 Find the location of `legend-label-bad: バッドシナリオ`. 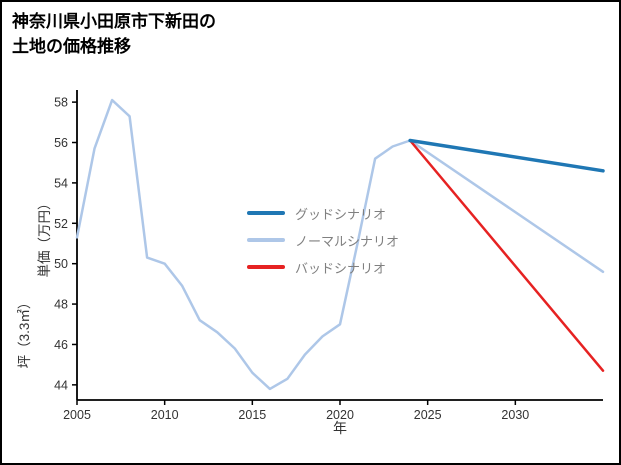

legend-label-bad: バッドシナリオ is located at coordinates (341, 268).